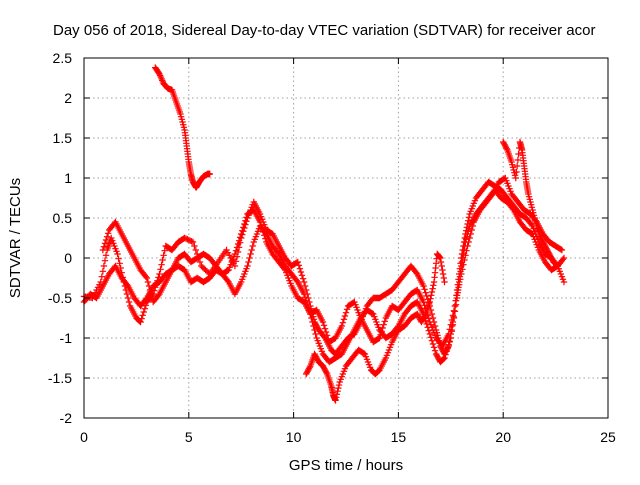 The width and height of the screenshot is (640, 485). What do you see at coordinates (60, 378) in the screenshot?
I see `y-tick-label: -1.5` at bounding box center [60, 378].